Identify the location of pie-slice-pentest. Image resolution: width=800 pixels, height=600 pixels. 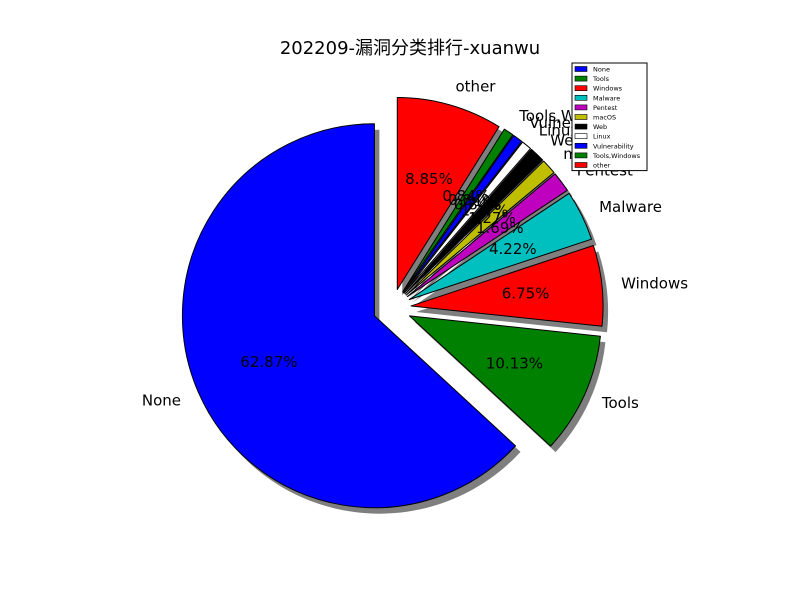
(487, 235).